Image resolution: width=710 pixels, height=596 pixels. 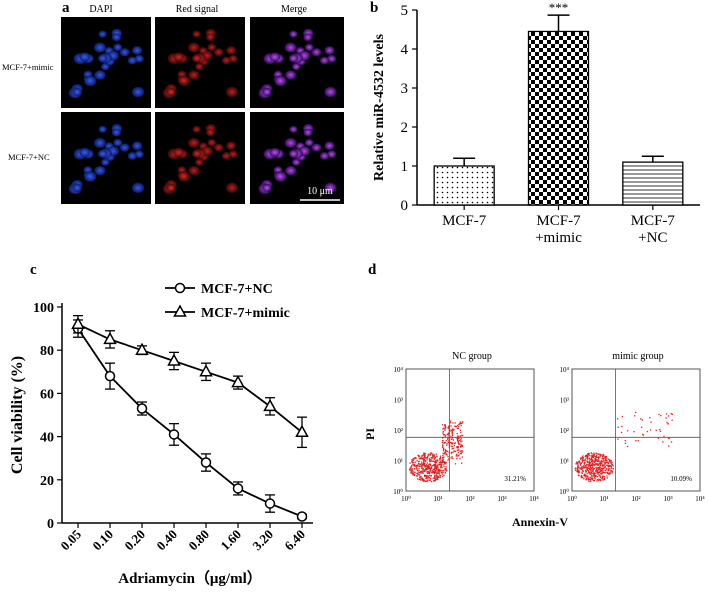 I want to click on flow-plot-title: mimic group, so click(x=637, y=356).